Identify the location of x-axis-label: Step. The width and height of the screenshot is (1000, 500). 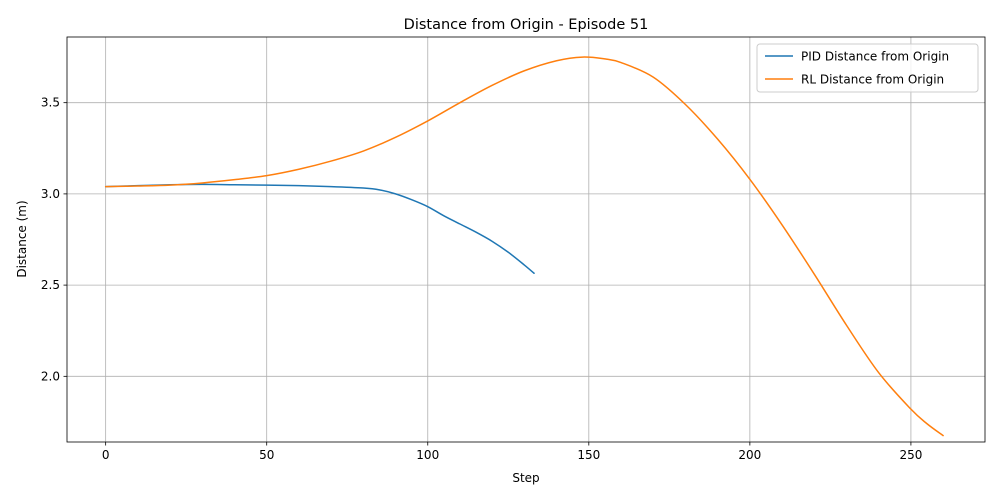
(525, 478).